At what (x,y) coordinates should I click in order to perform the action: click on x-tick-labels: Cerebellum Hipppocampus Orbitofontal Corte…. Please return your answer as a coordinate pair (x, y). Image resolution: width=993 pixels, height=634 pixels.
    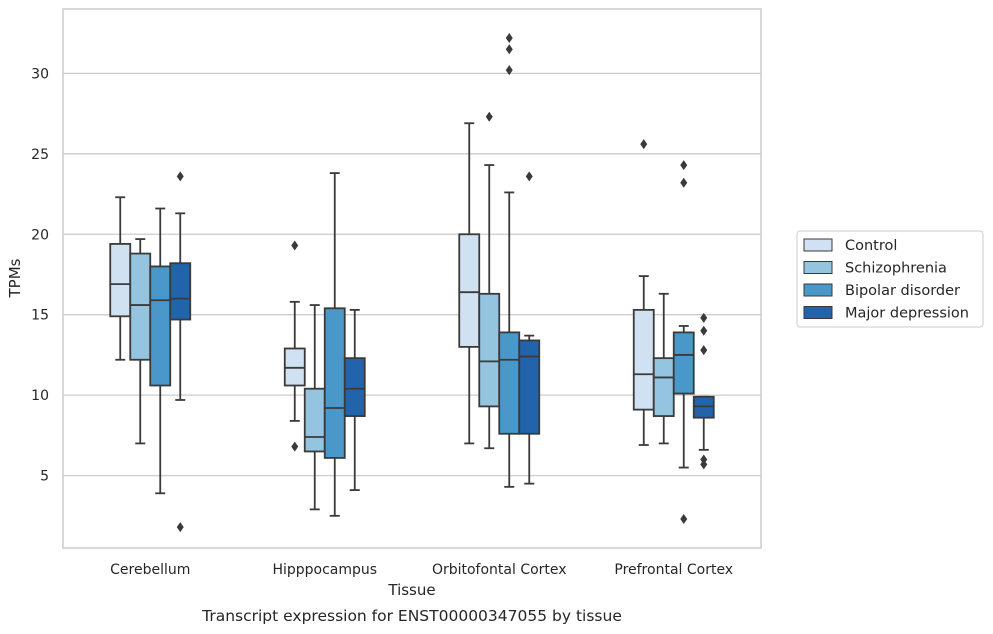
    Looking at the image, I should click on (421, 570).